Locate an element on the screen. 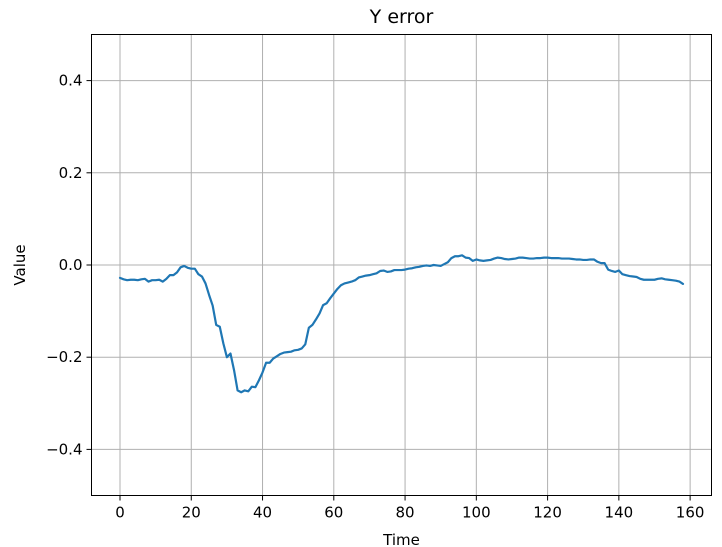 Image resolution: width=722 pixels, height=547 pixels. x-tick-label: 20 is located at coordinates (191, 513).